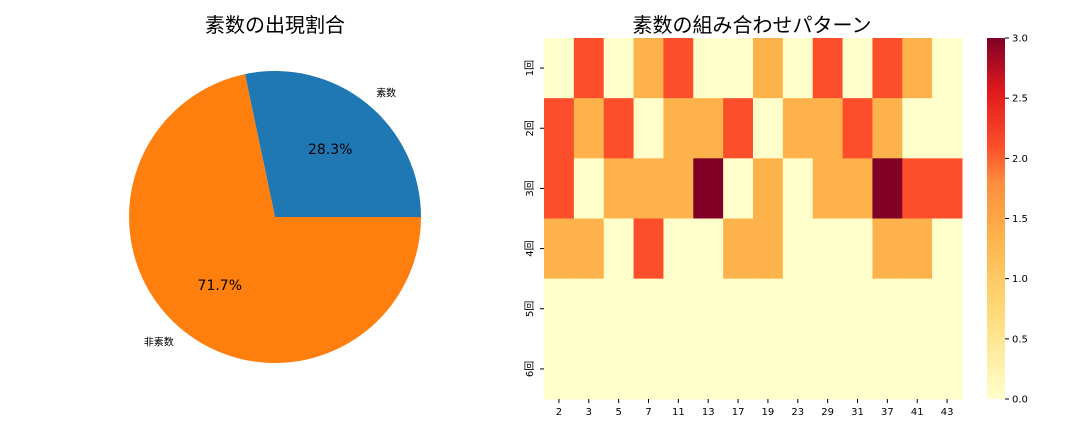 This screenshot has height=432, width=1080. I want to click on x-tick-label: 13, so click(708, 412).